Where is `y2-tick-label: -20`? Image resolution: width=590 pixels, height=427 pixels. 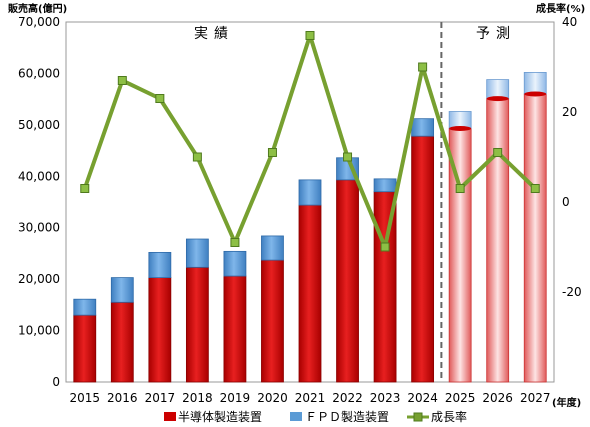 y2-tick-label: -20 is located at coordinates (572, 292).